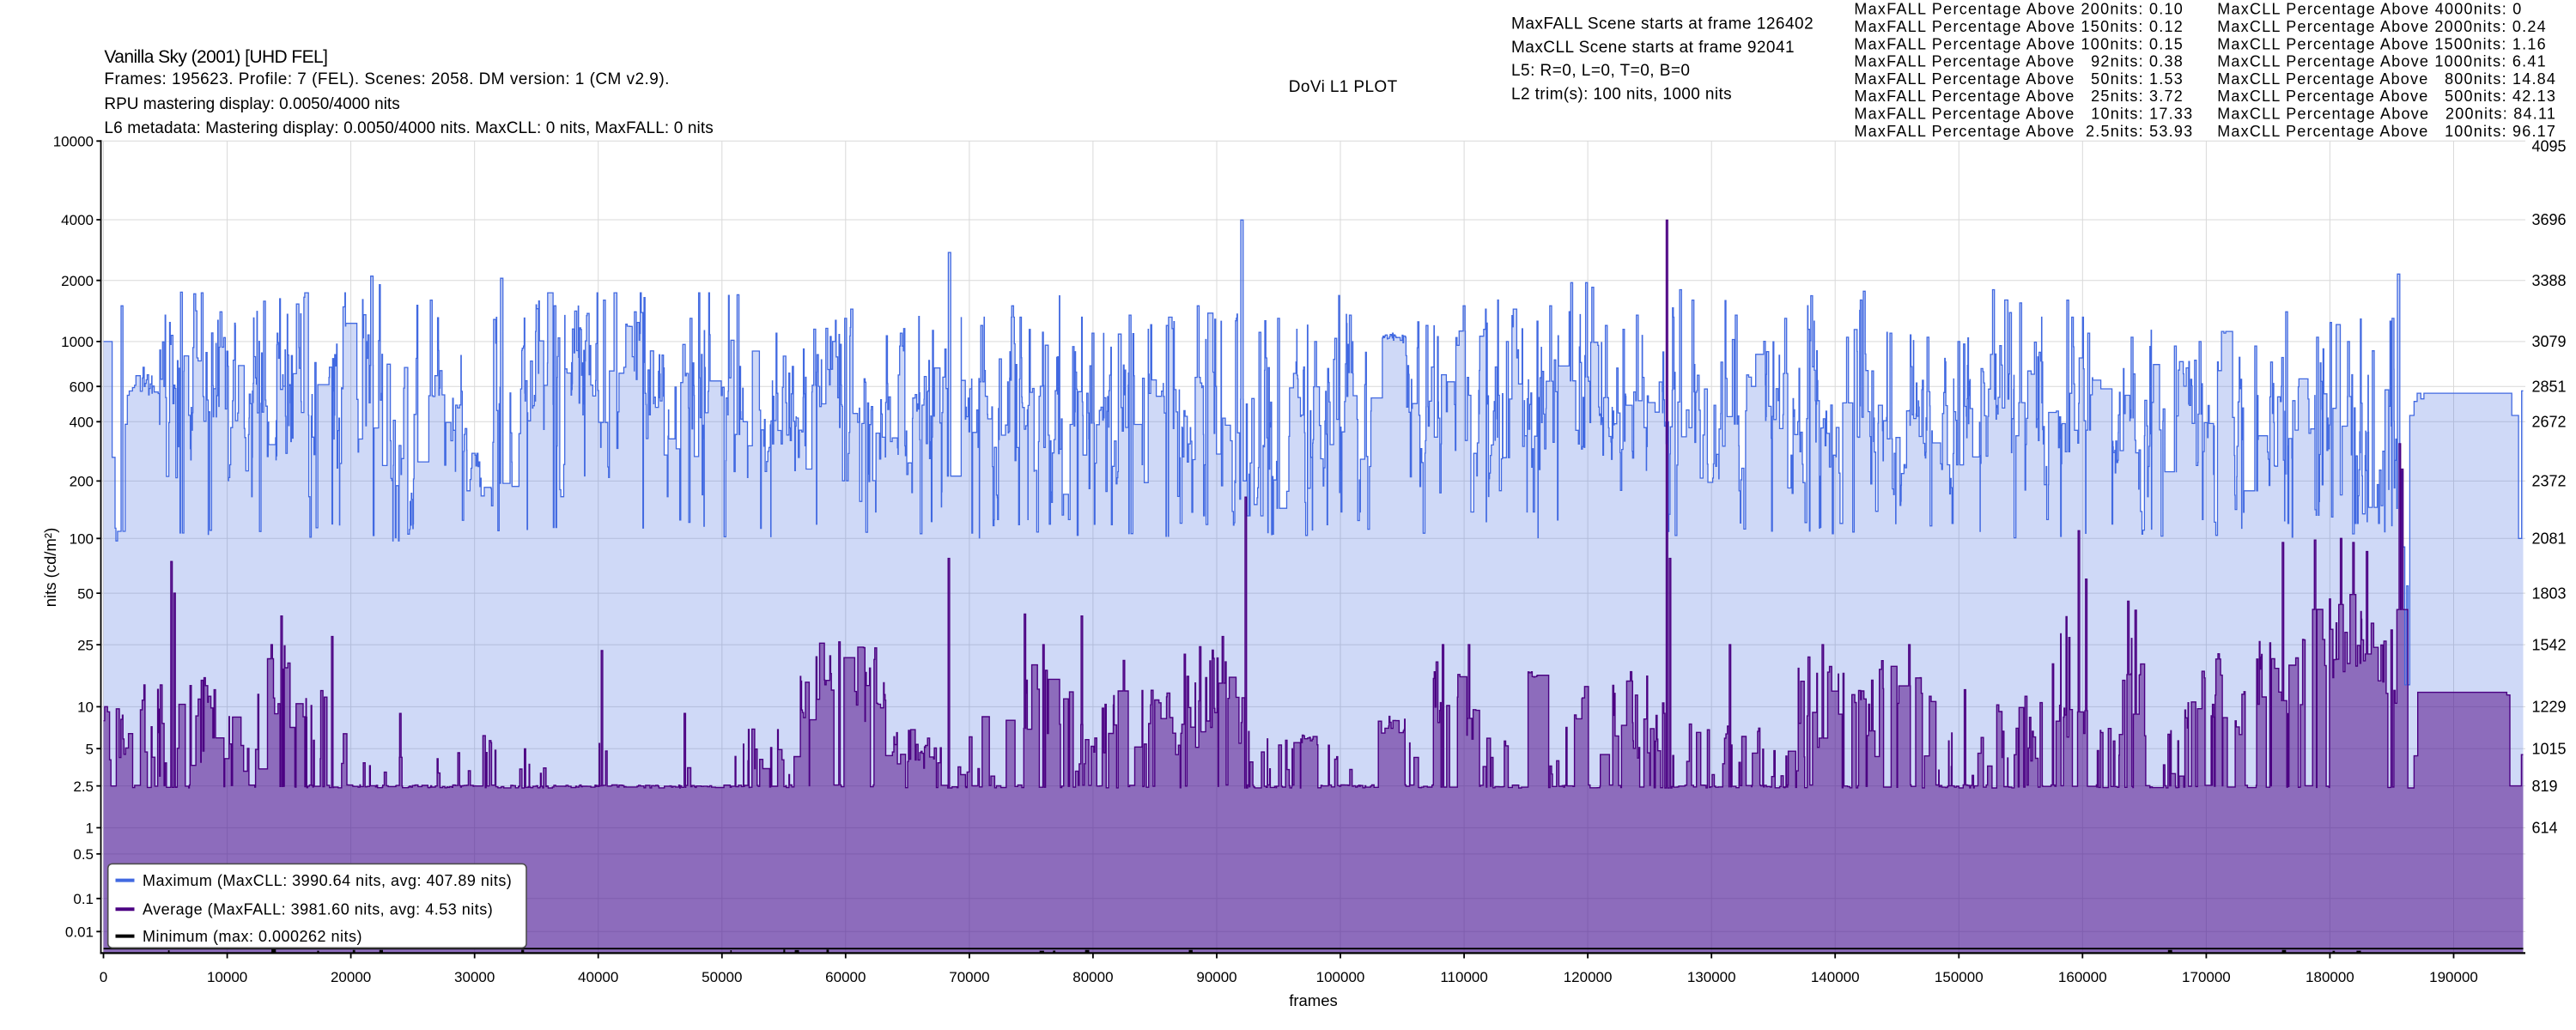 The height and width of the screenshot is (1030, 2576). What do you see at coordinates (216, 57) in the screenshot?
I see `svg-text: Vanilla Sky (2001) [UHD FEL]` at bounding box center [216, 57].